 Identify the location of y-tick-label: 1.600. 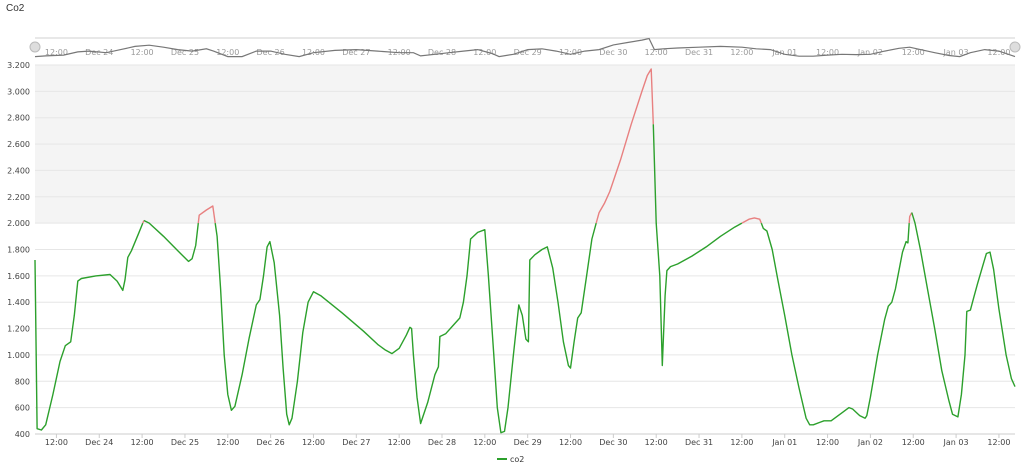
(18, 276).